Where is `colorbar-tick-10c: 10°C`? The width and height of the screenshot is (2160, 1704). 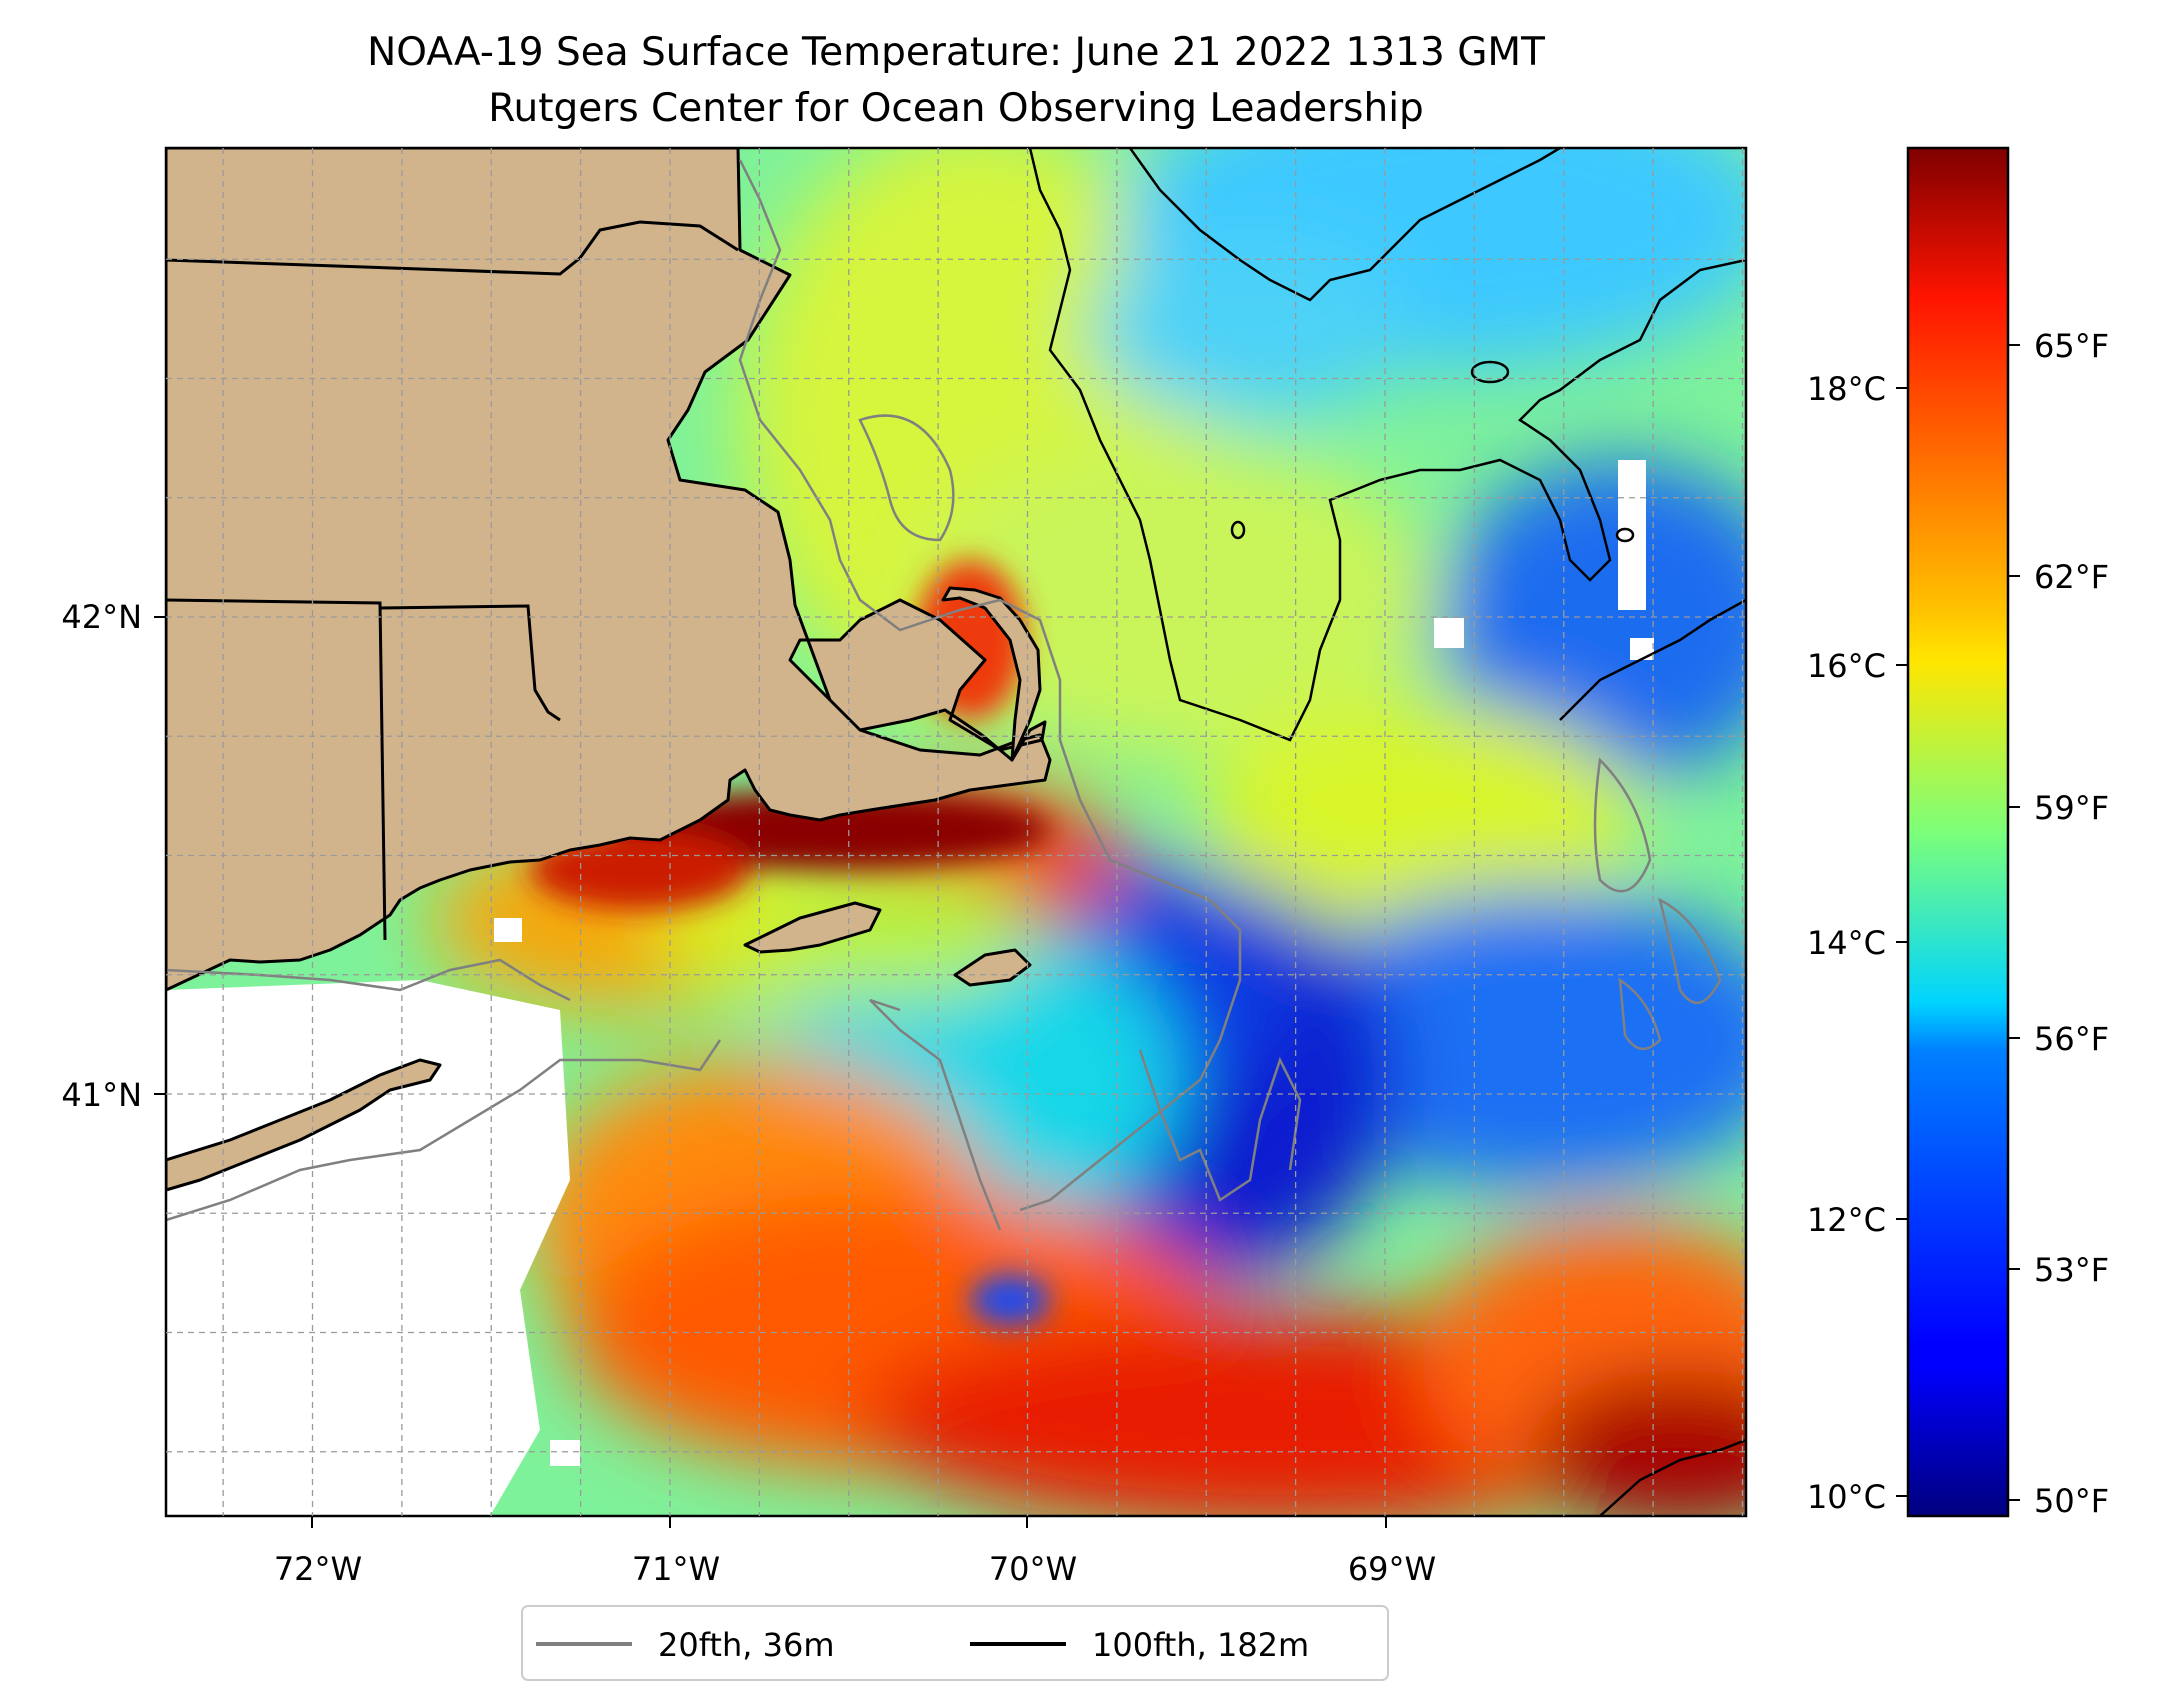 colorbar-tick-10c: 10°C is located at coordinates (1846, 1497).